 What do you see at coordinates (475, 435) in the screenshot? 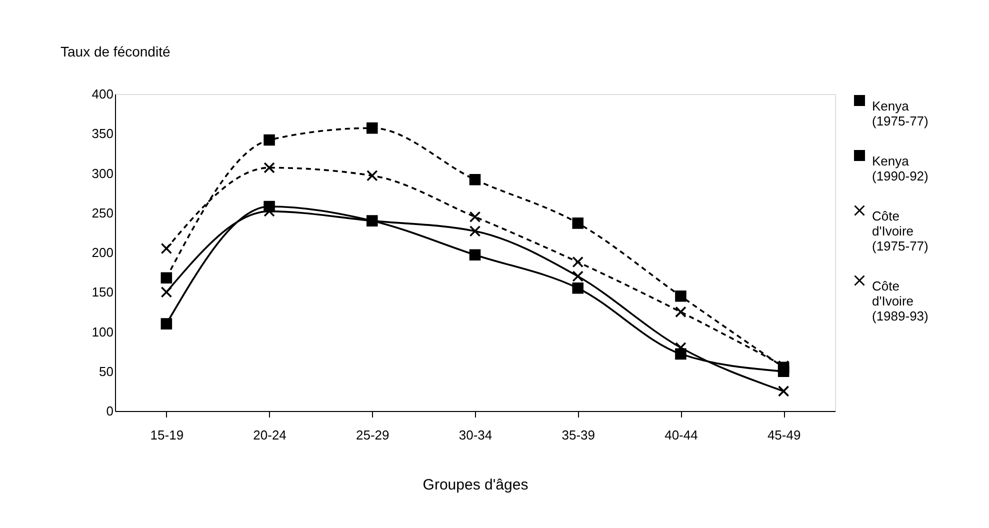
I see `x-tick-label: 30-34` at bounding box center [475, 435].